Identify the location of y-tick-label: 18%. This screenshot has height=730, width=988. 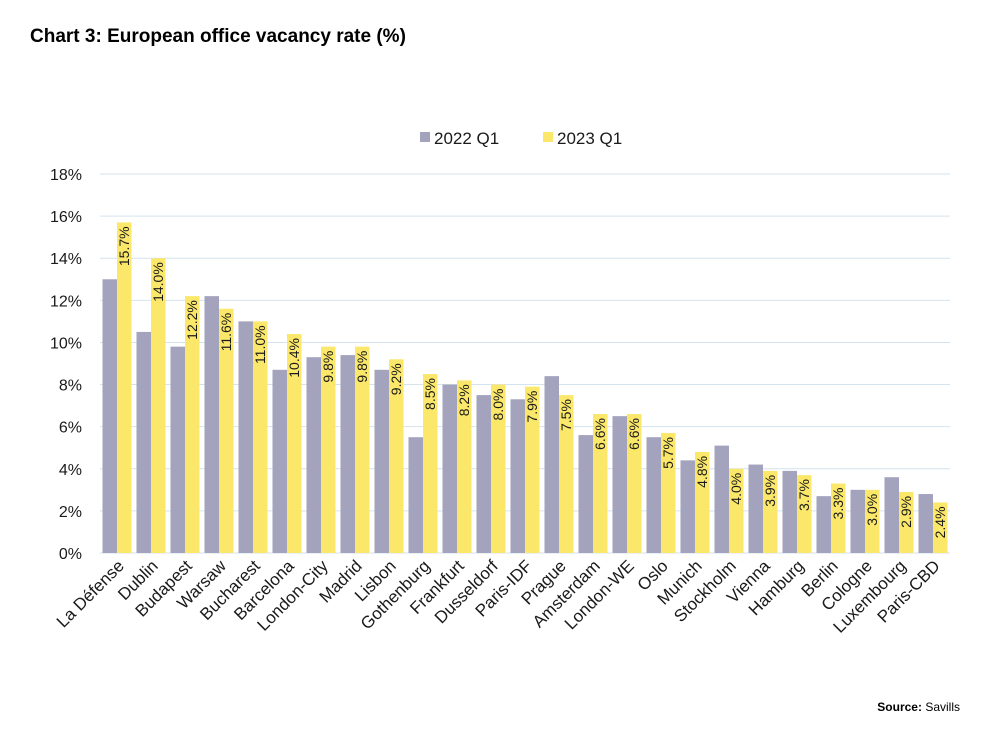
(66, 175).